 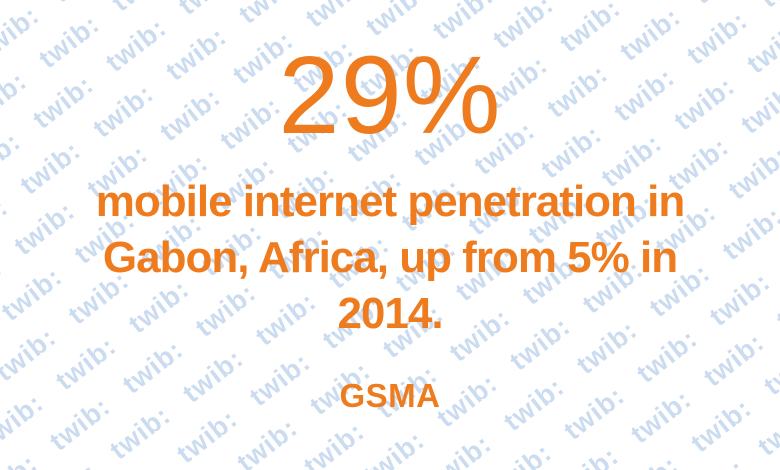 I want to click on description-line-1: mobile internet penetration in, so click(x=390, y=201).